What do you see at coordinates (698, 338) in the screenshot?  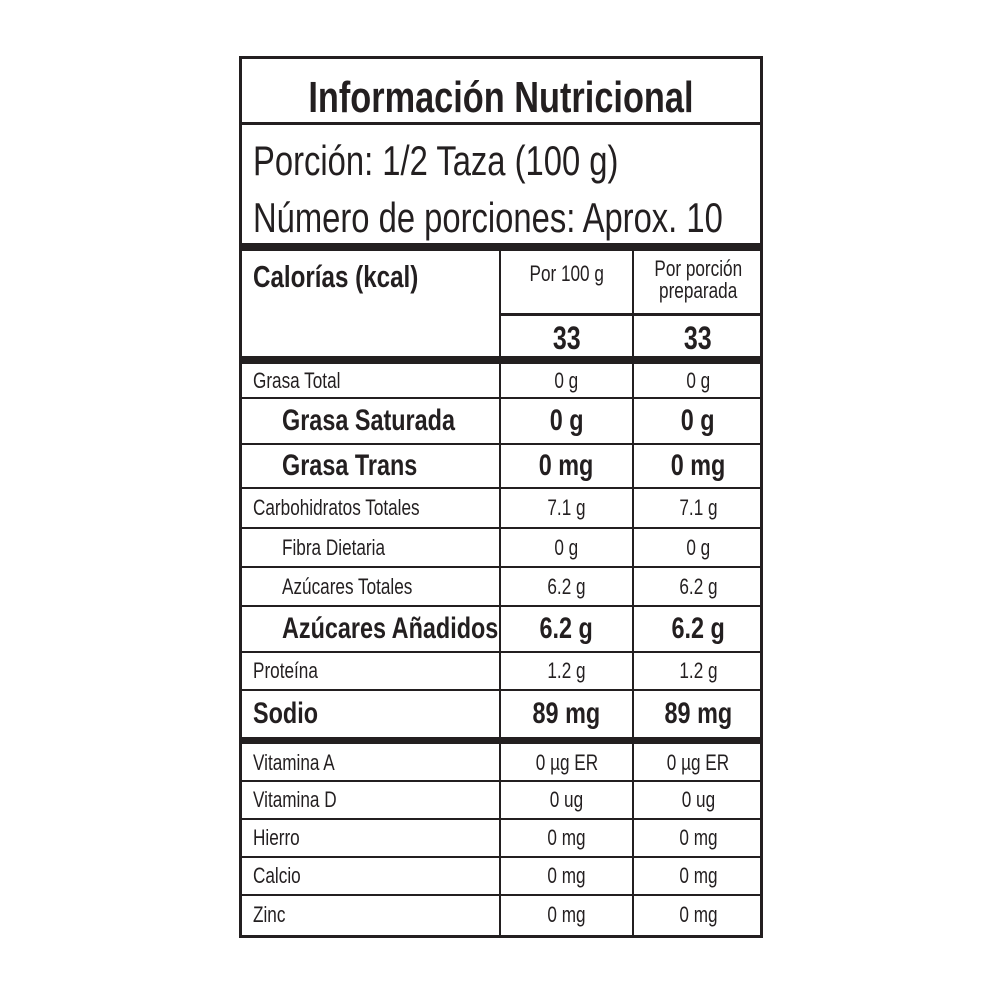 I see `calories-per-serving: 33` at bounding box center [698, 338].